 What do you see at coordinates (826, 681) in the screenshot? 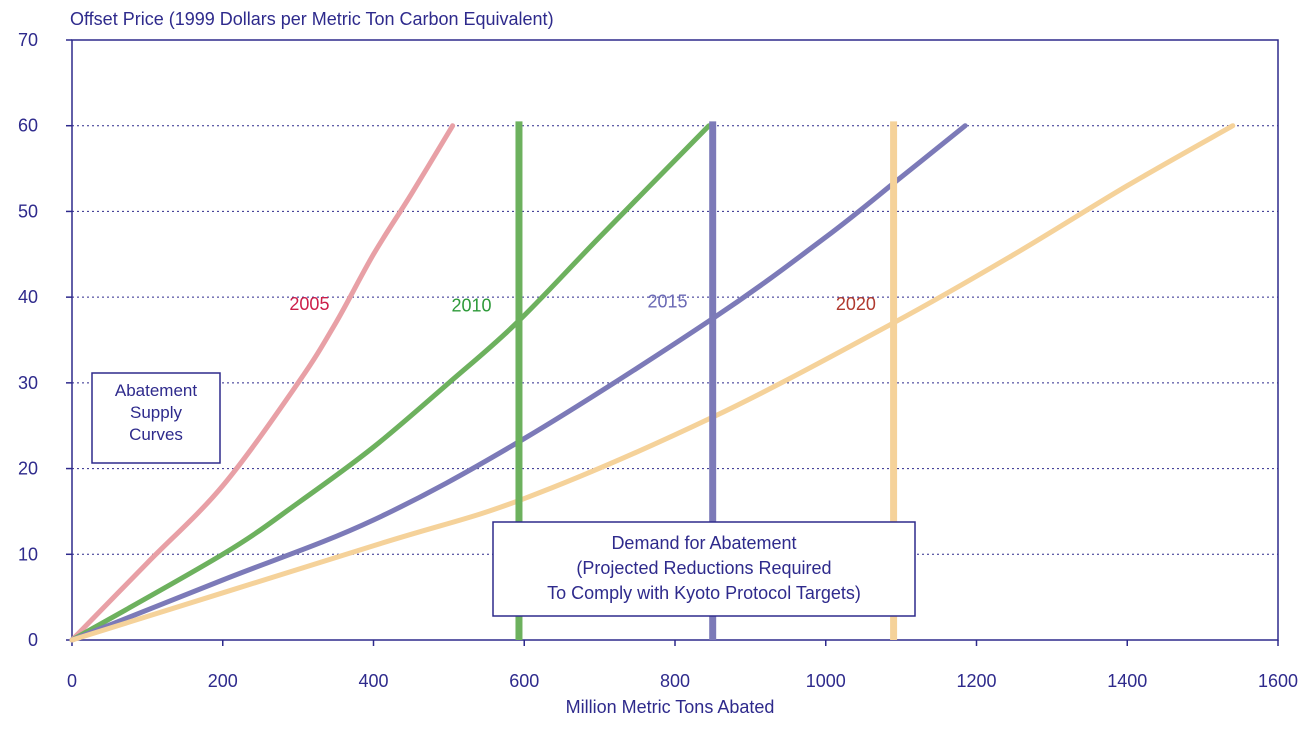
I see `x-tick-label-1000: 1000` at bounding box center [826, 681].